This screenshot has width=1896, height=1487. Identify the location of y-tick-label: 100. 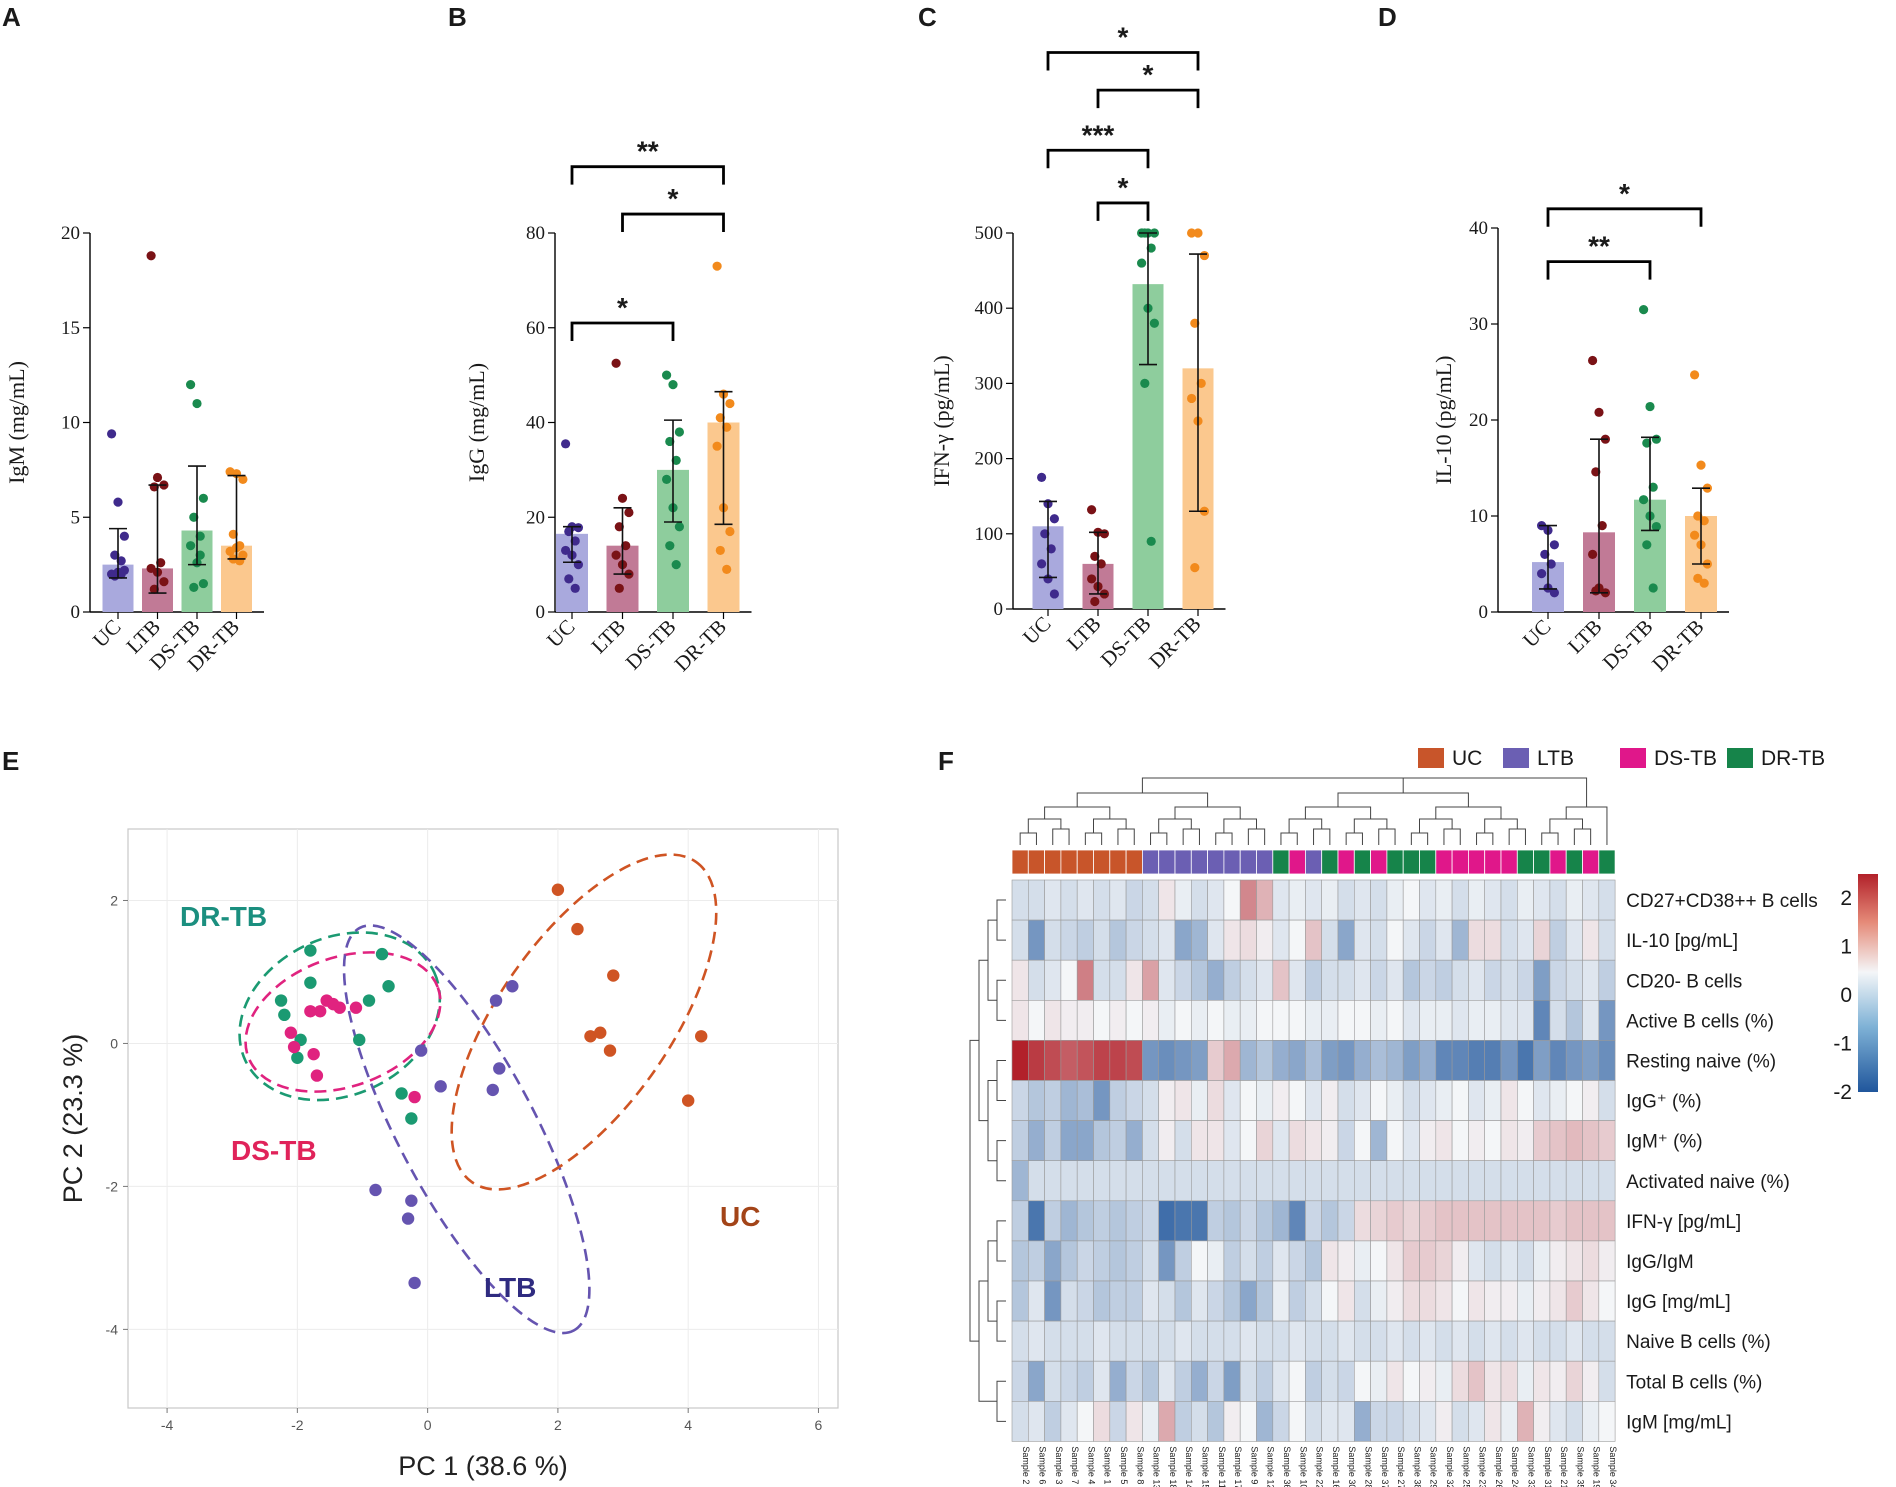
(989, 534).